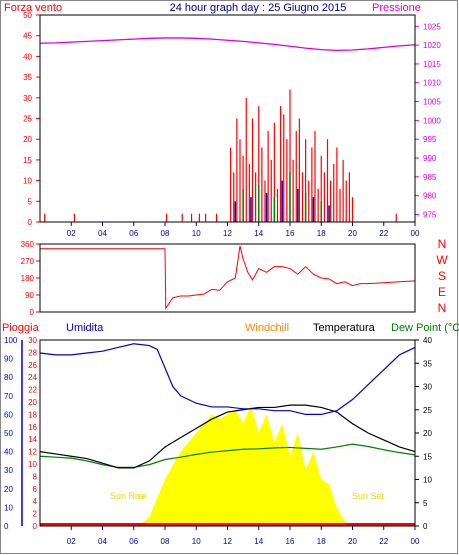 This screenshot has width=459, height=555. Describe the element at coordinates (432, 64) in the screenshot. I see `pressure-y-tick-label: 1015` at that location.